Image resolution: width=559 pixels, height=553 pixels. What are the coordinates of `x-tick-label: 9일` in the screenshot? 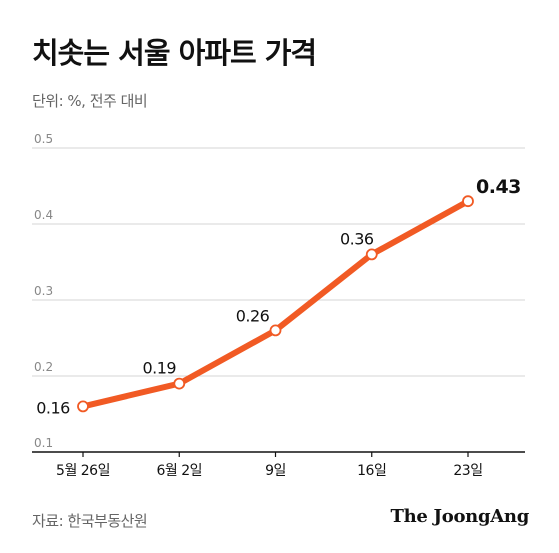 It's located at (275, 471).